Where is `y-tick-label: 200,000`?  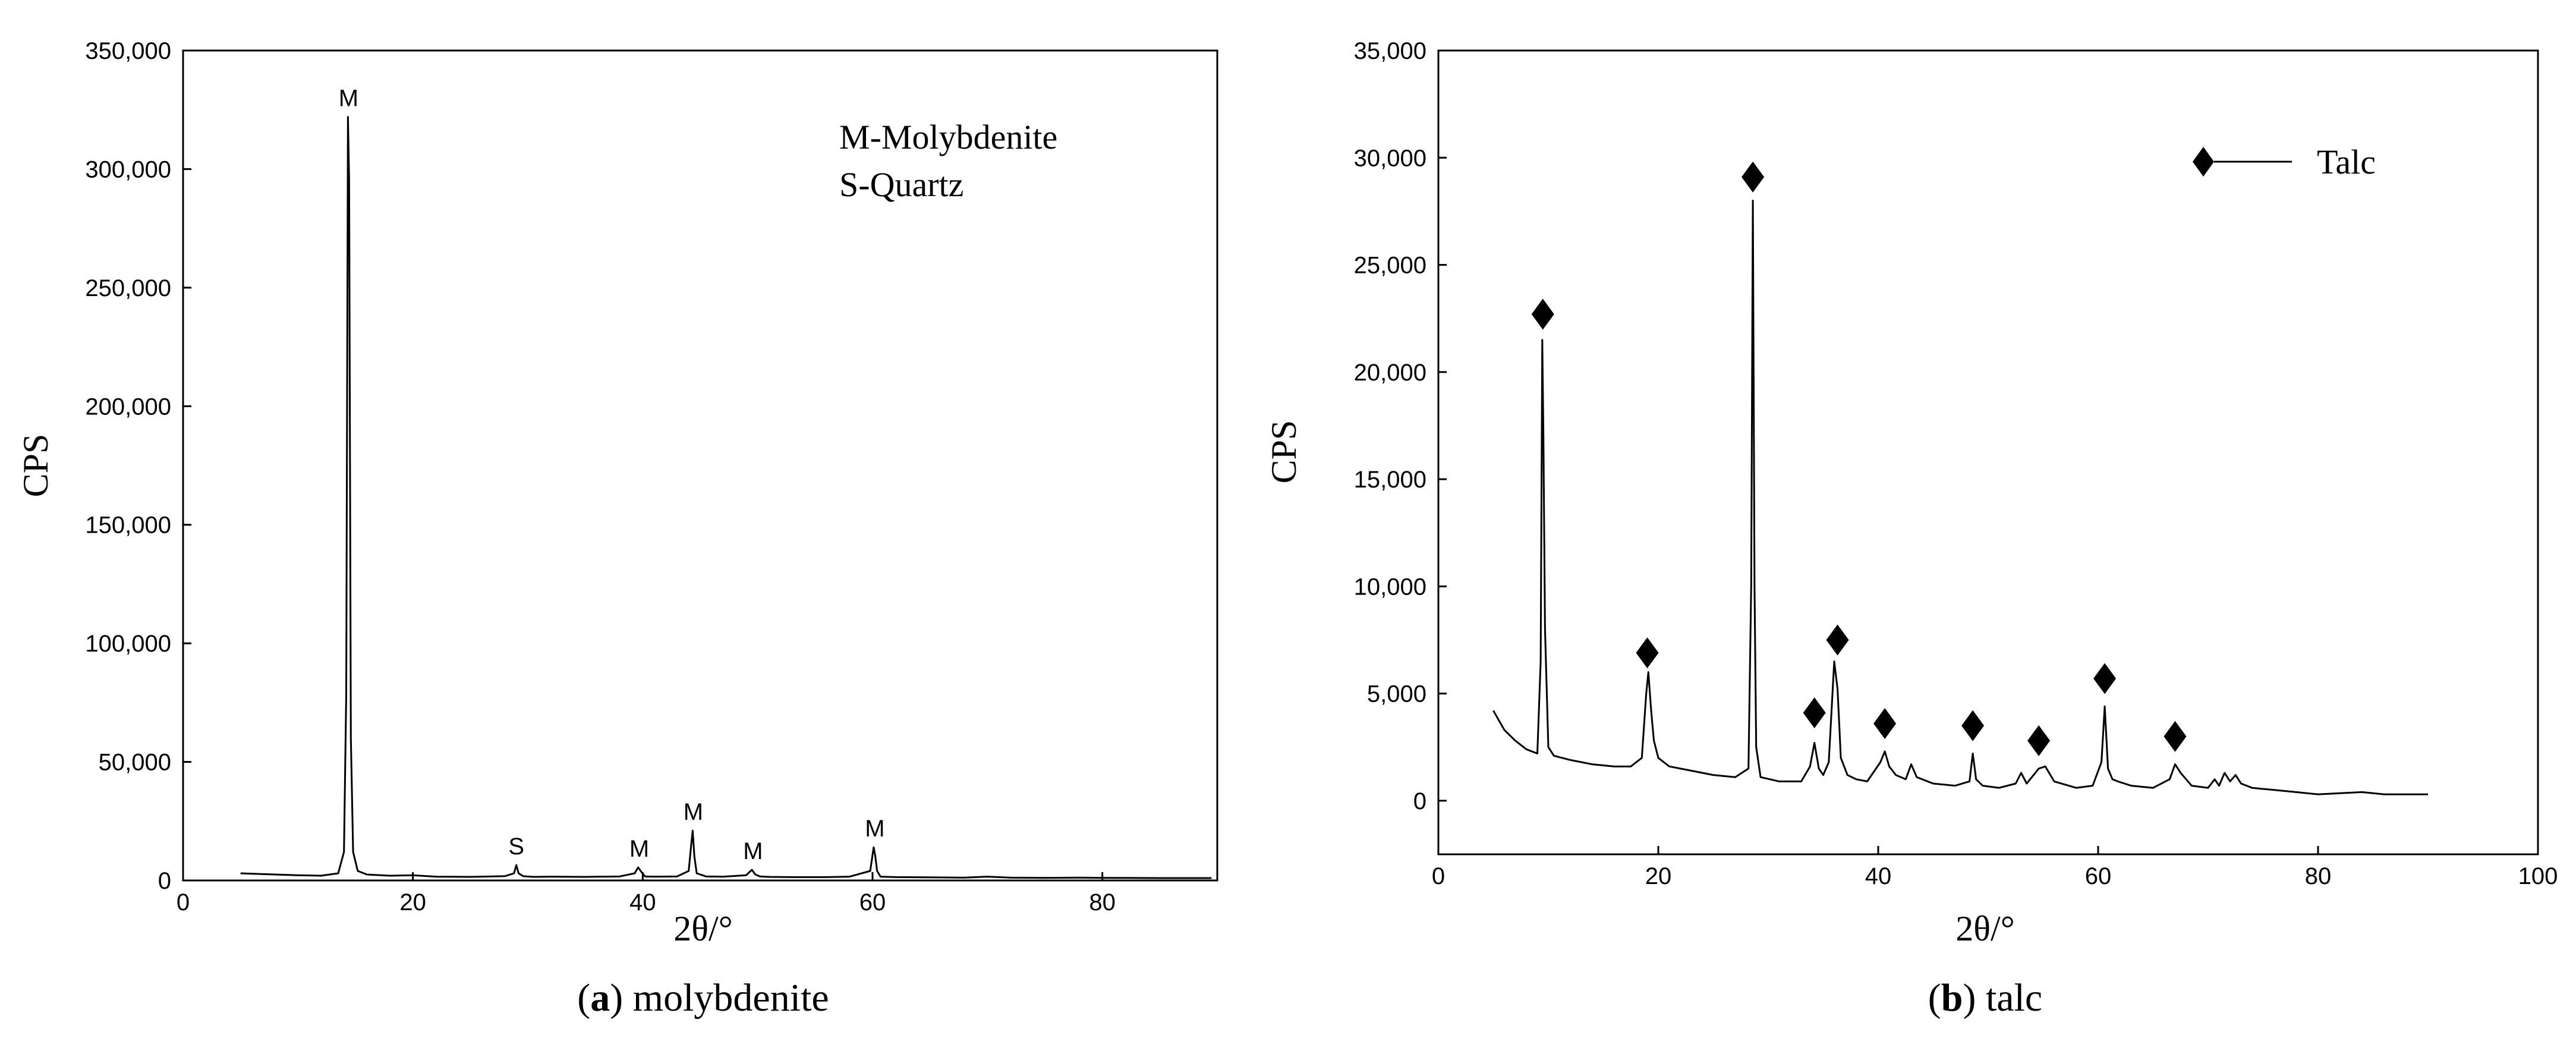 y-tick-label: 200,000 is located at coordinates (128, 407).